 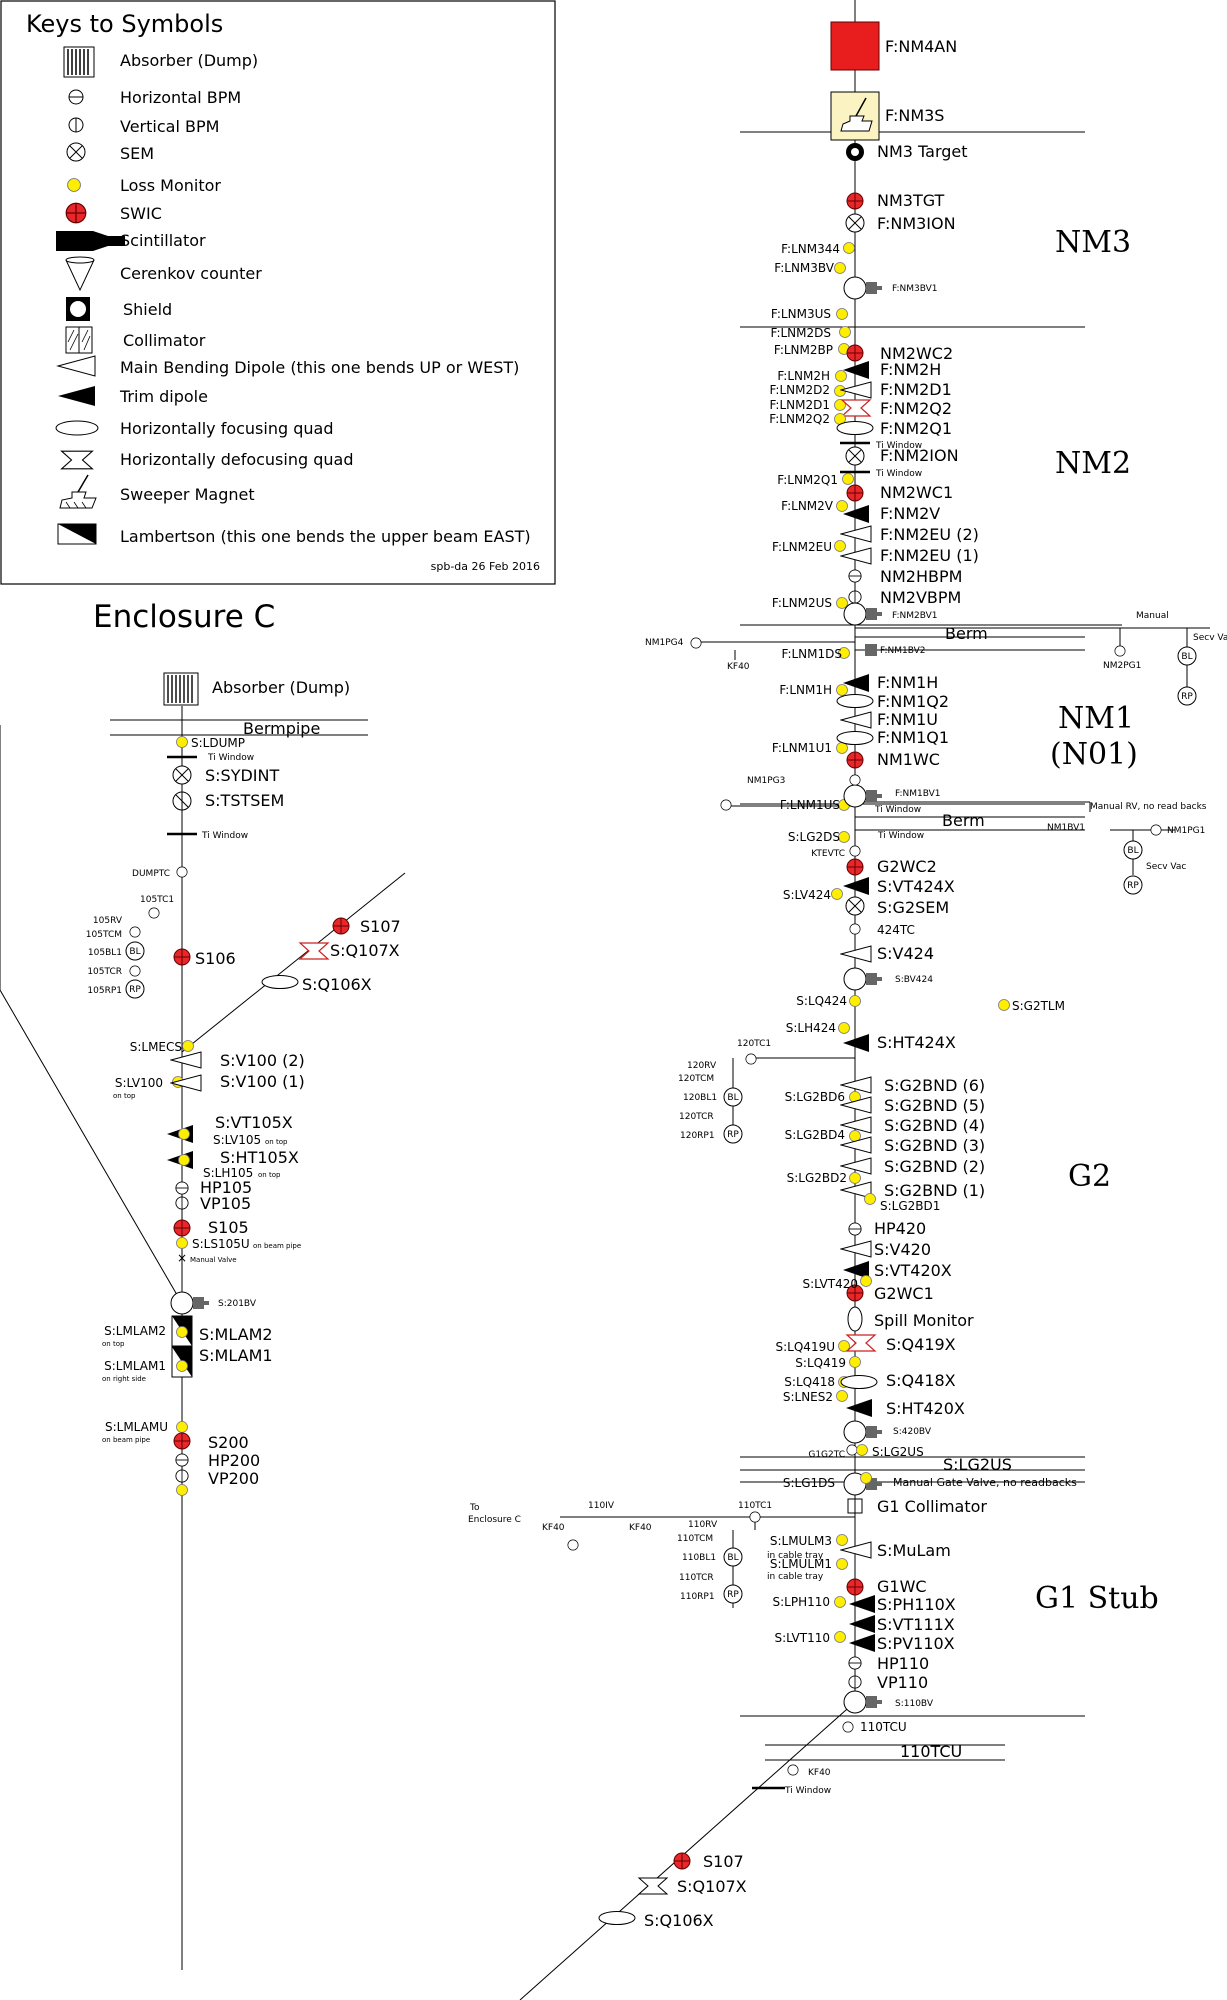 I want to click on key-label-dquad: Horizontally defocusing quad, so click(x=236, y=459).